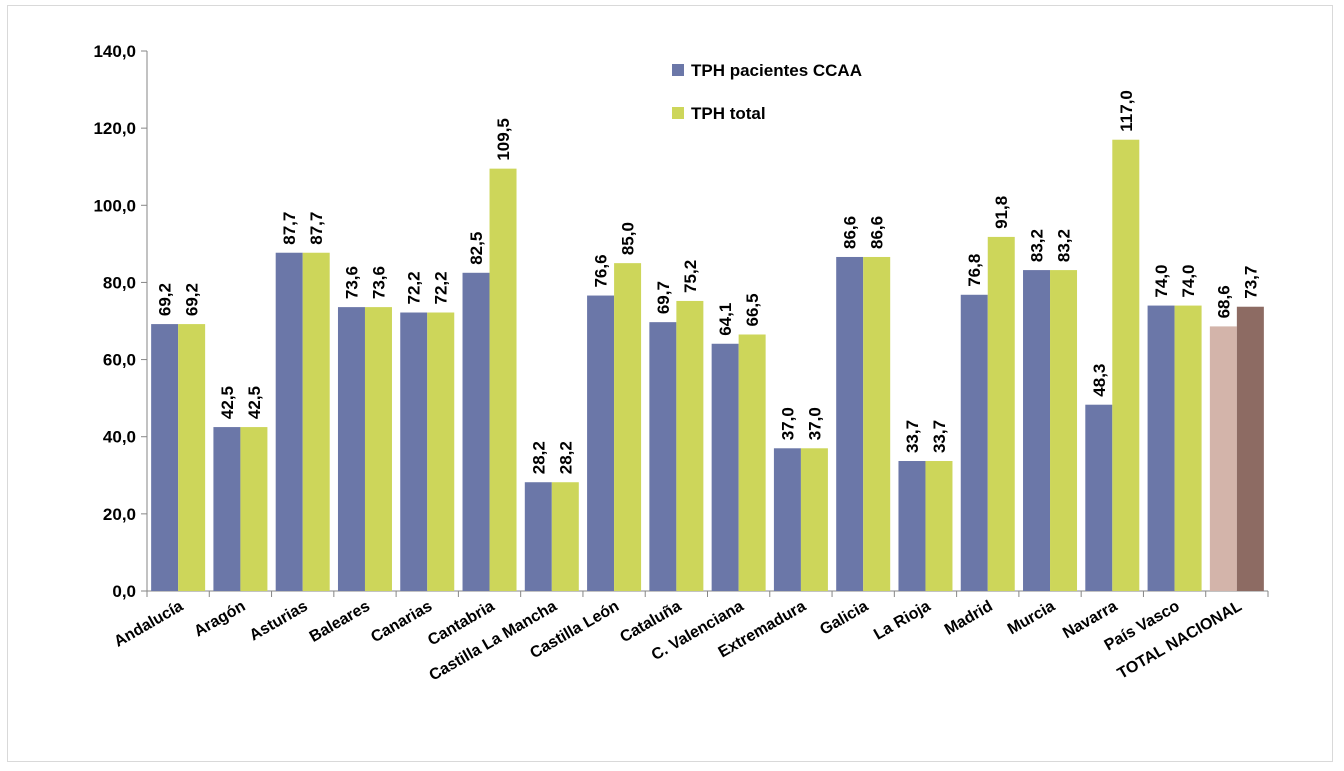 This screenshot has height=771, width=1344. I want to click on data-label: 75,2, so click(690, 276).